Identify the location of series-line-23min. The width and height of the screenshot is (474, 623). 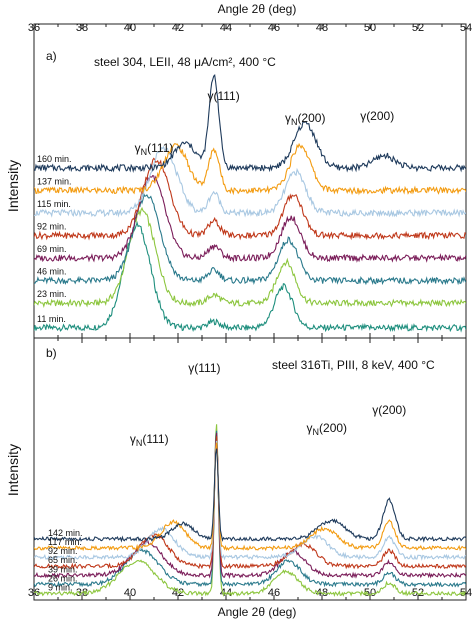
(250, 257).